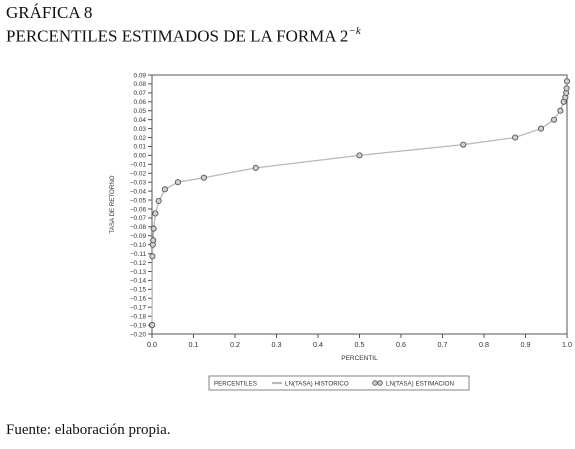 This screenshot has height=449, width=575. What do you see at coordinates (401, 344) in the screenshot?
I see `x-tick-label: 0.6` at bounding box center [401, 344].